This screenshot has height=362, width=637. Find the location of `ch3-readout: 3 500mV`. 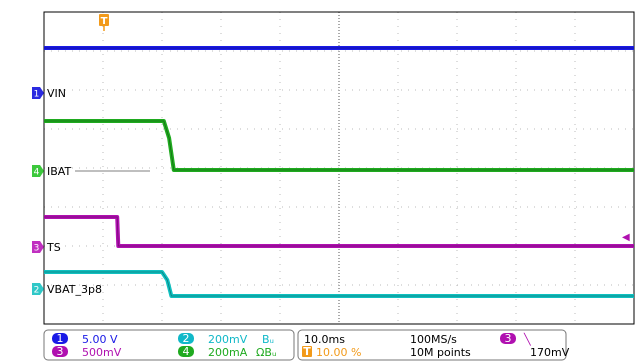

ch3-readout: 3 500mV is located at coordinates (87, 352).